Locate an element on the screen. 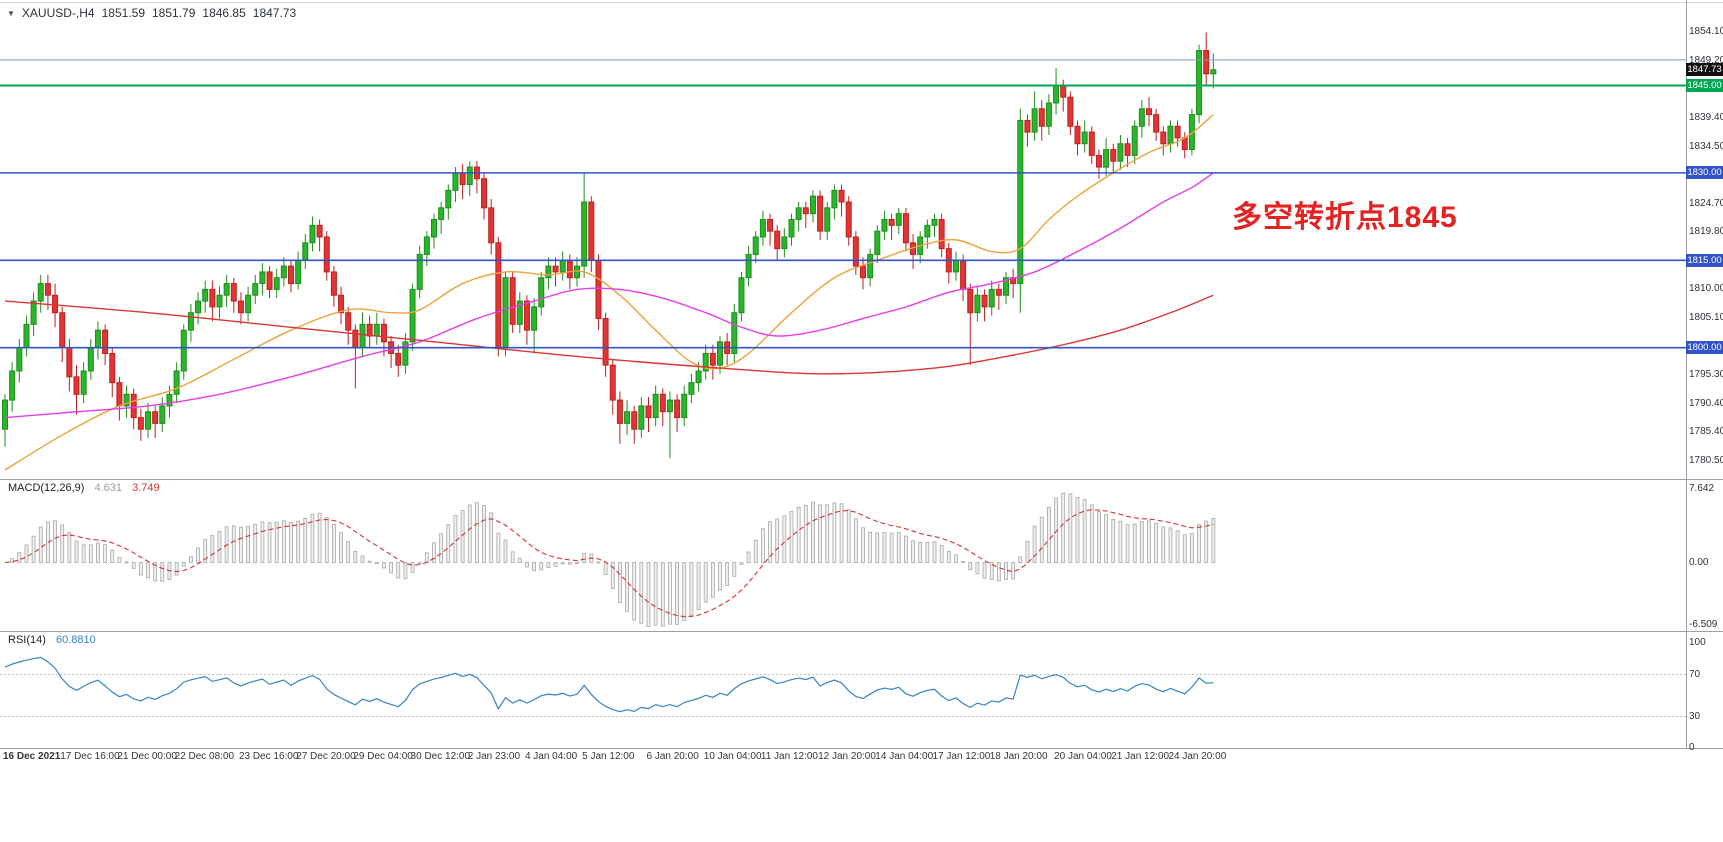 The height and width of the screenshot is (842, 1723). price-tick: 1834.50 is located at coordinates (1706, 146).